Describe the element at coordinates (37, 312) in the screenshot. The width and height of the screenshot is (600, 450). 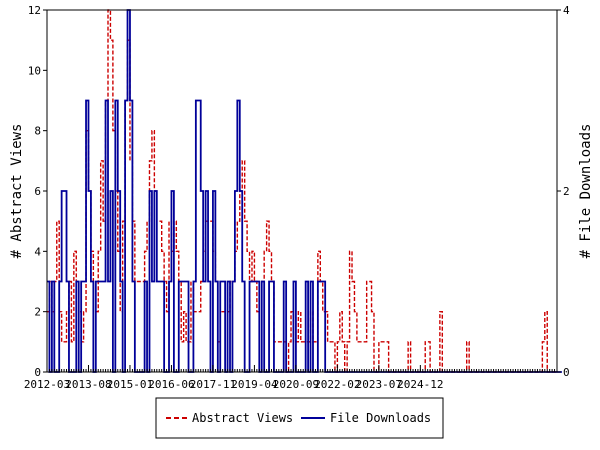
I see `y-tick-label: 2` at that location.